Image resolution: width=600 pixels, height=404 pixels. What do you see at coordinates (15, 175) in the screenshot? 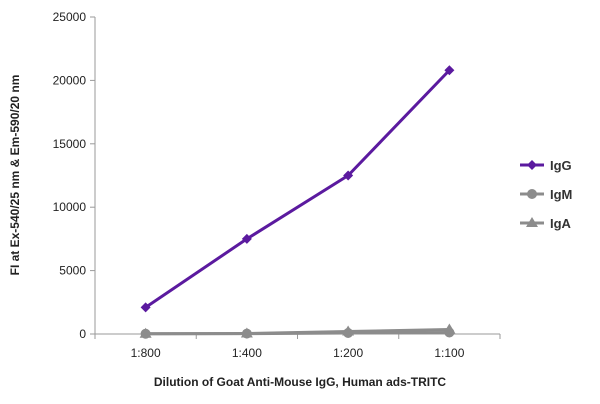
I see `y-axis-title: FI at Ex-540/25 nm & Em-590/20 nm` at bounding box center [15, 175].